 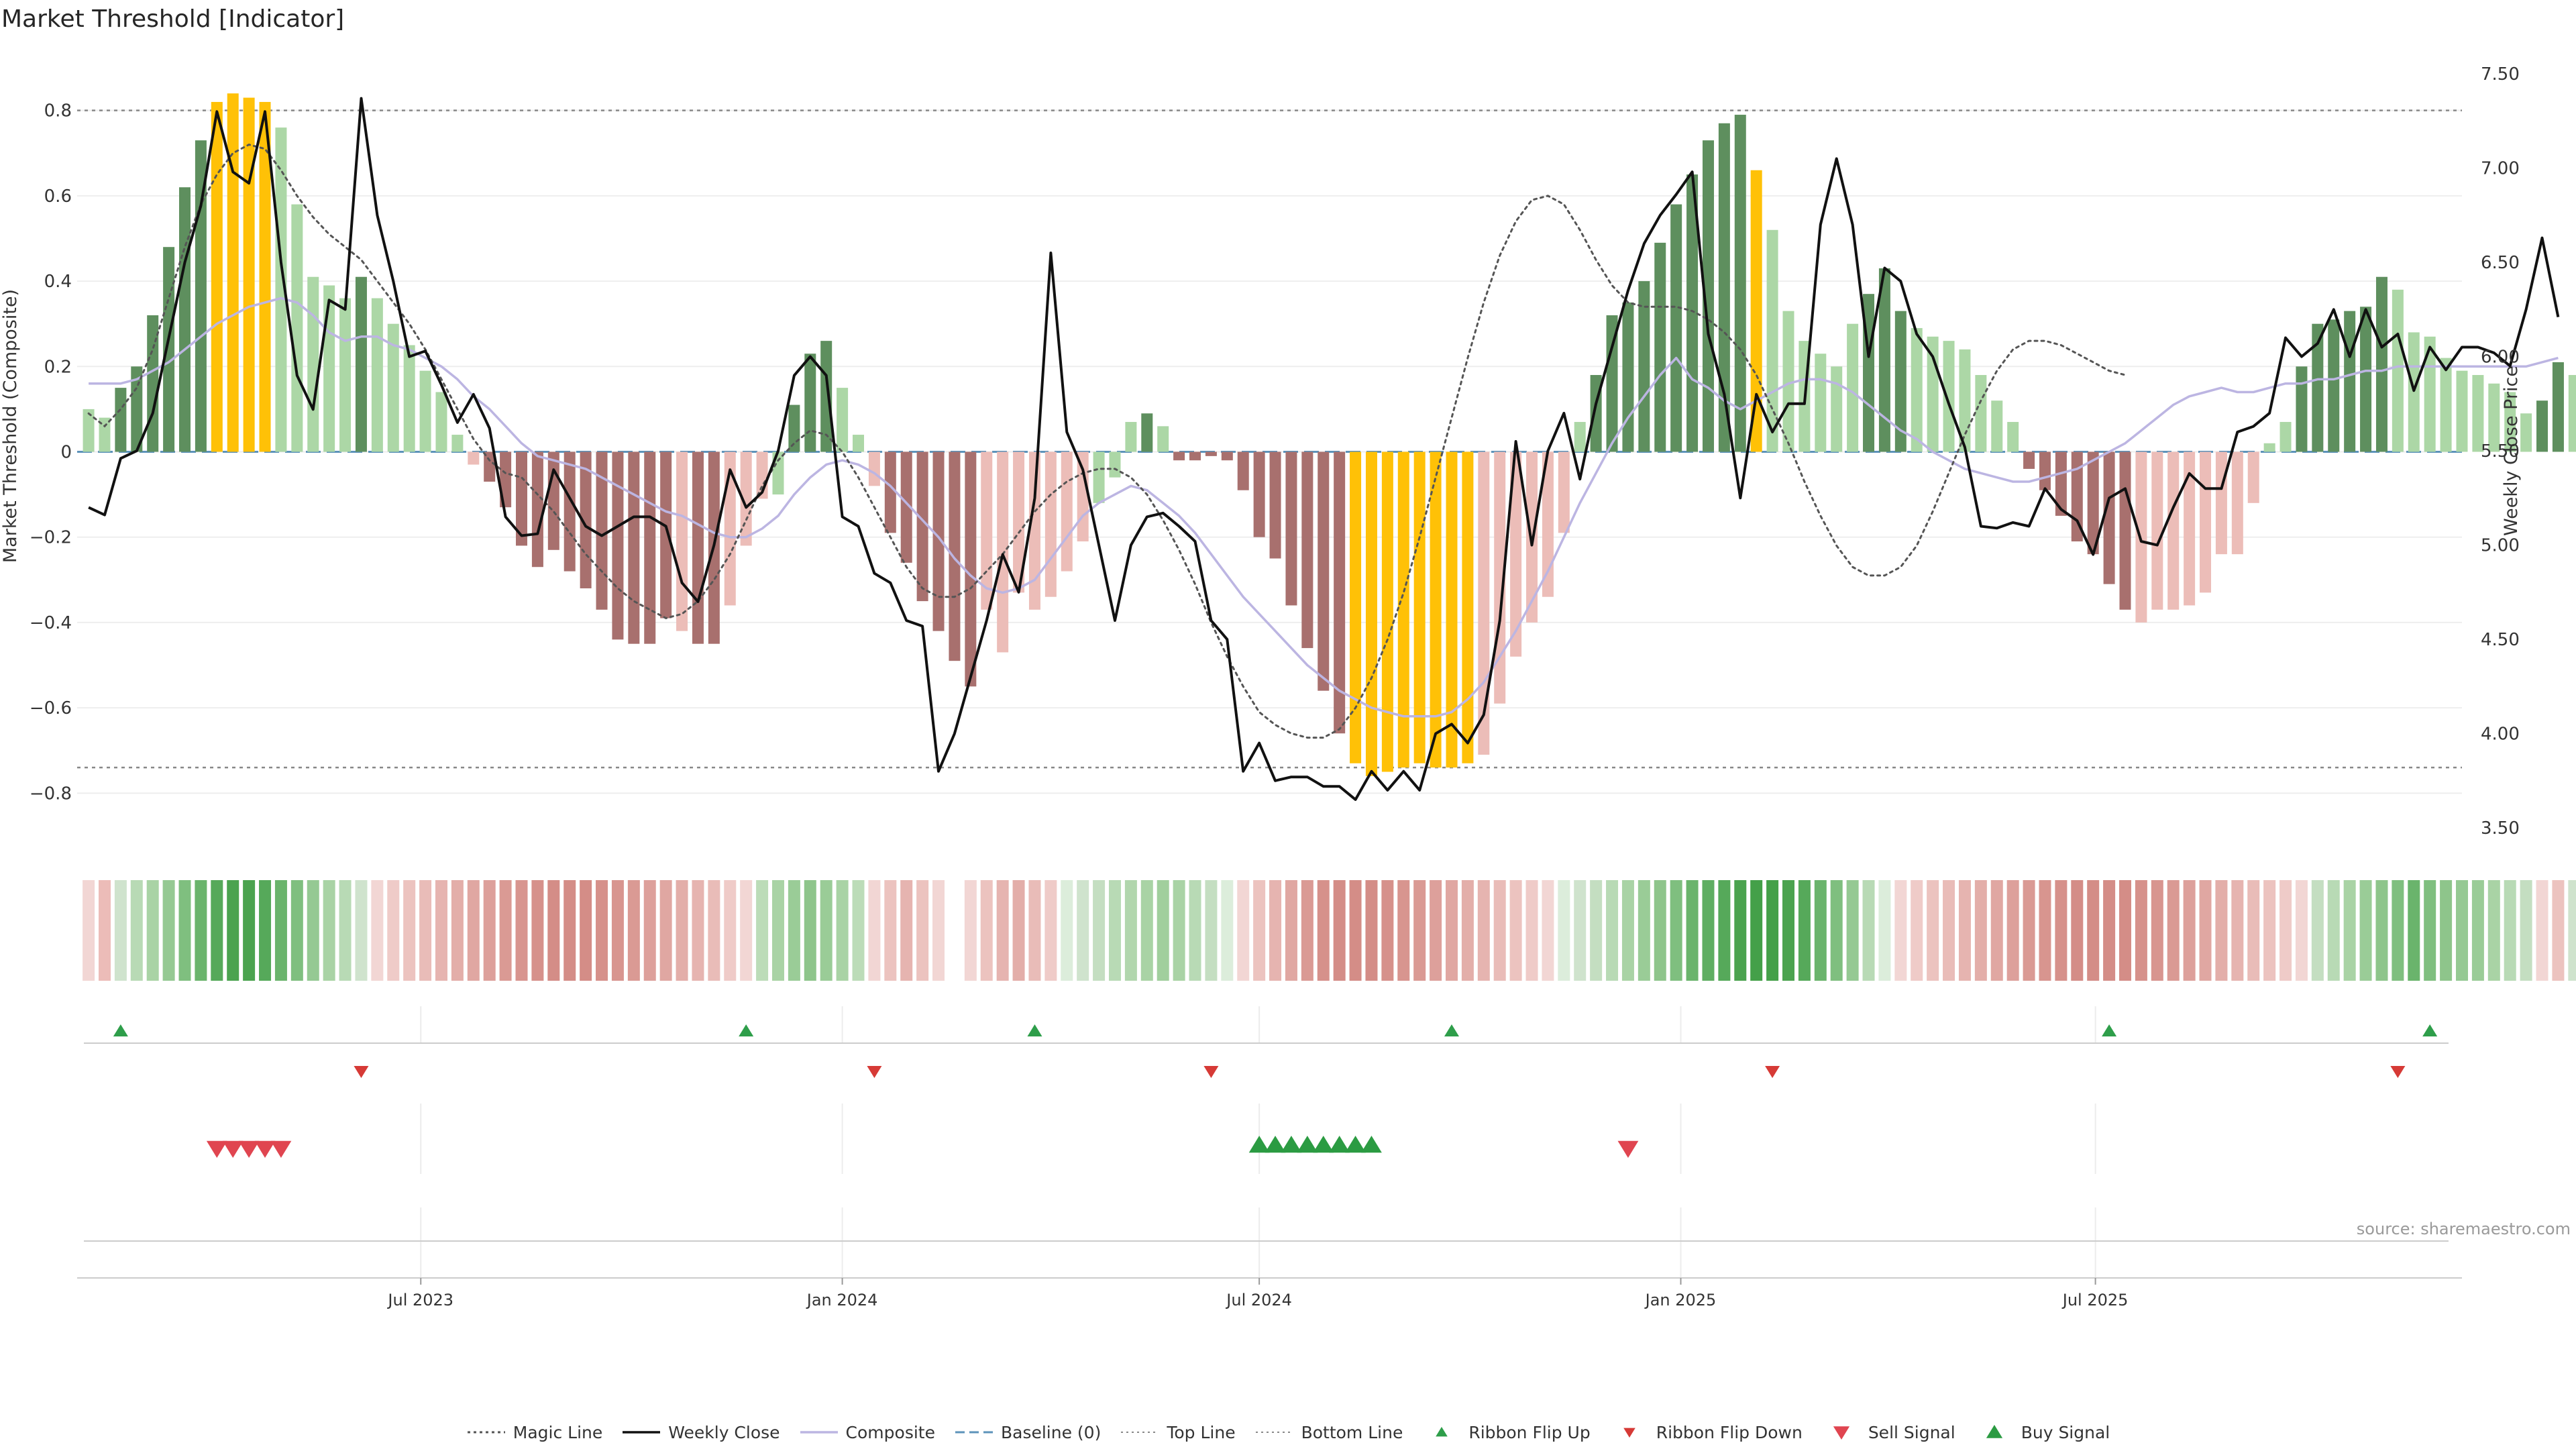 What do you see at coordinates (842, 1300) in the screenshot?
I see `x-tick-label: Jan 2024` at bounding box center [842, 1300].